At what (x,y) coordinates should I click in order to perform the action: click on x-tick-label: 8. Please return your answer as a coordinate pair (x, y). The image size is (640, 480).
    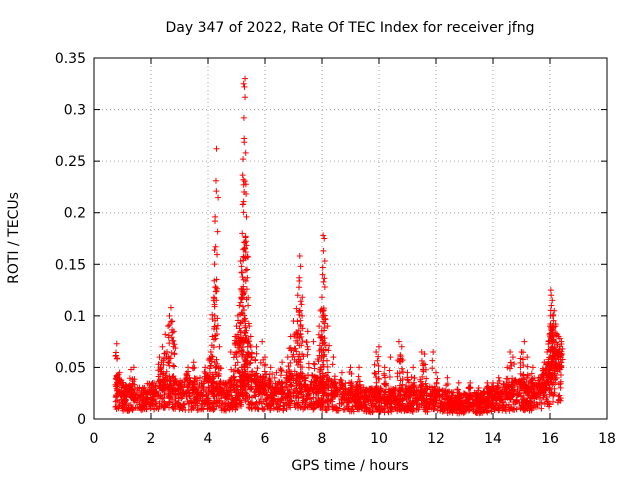
    Looking at the image, I should click on (322, 439).